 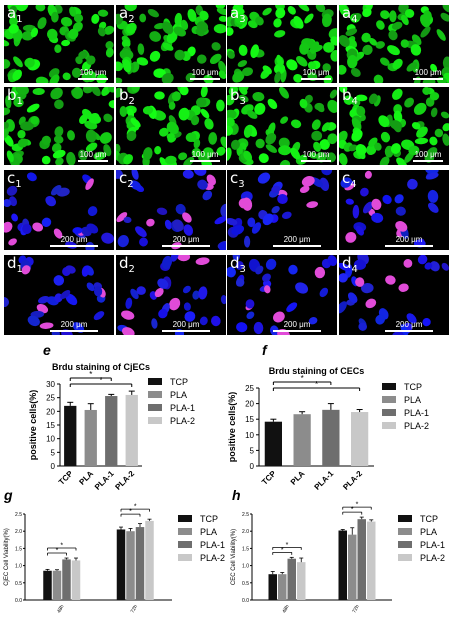 I want to click on bar-pla-1-72h, so click(x=361, y=559).